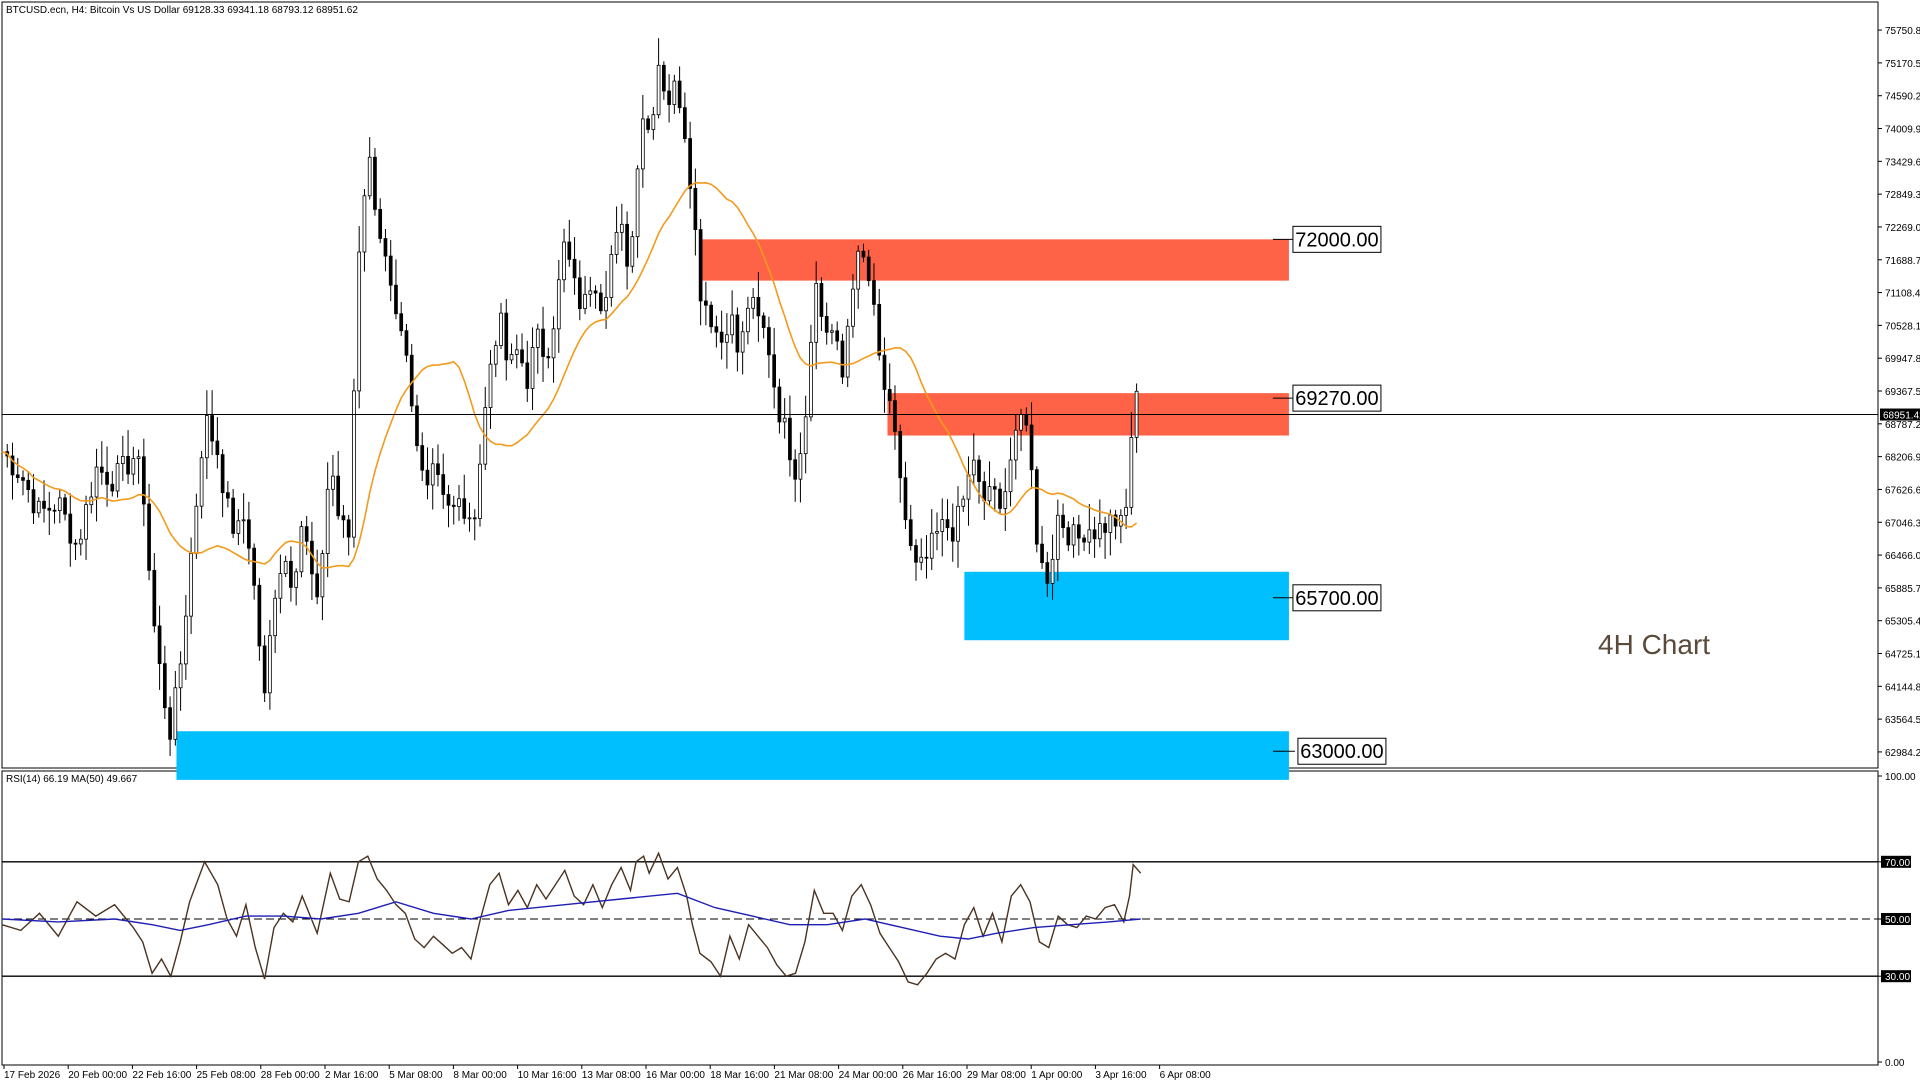 The width and height of the screenshot is (1920, 1085). What do you see at coordinates (72, 779) in the screenshot?
I see `rsi-header: RSI(14) 66.19 MA(50) 49.667` at bounding box center [72, 779].